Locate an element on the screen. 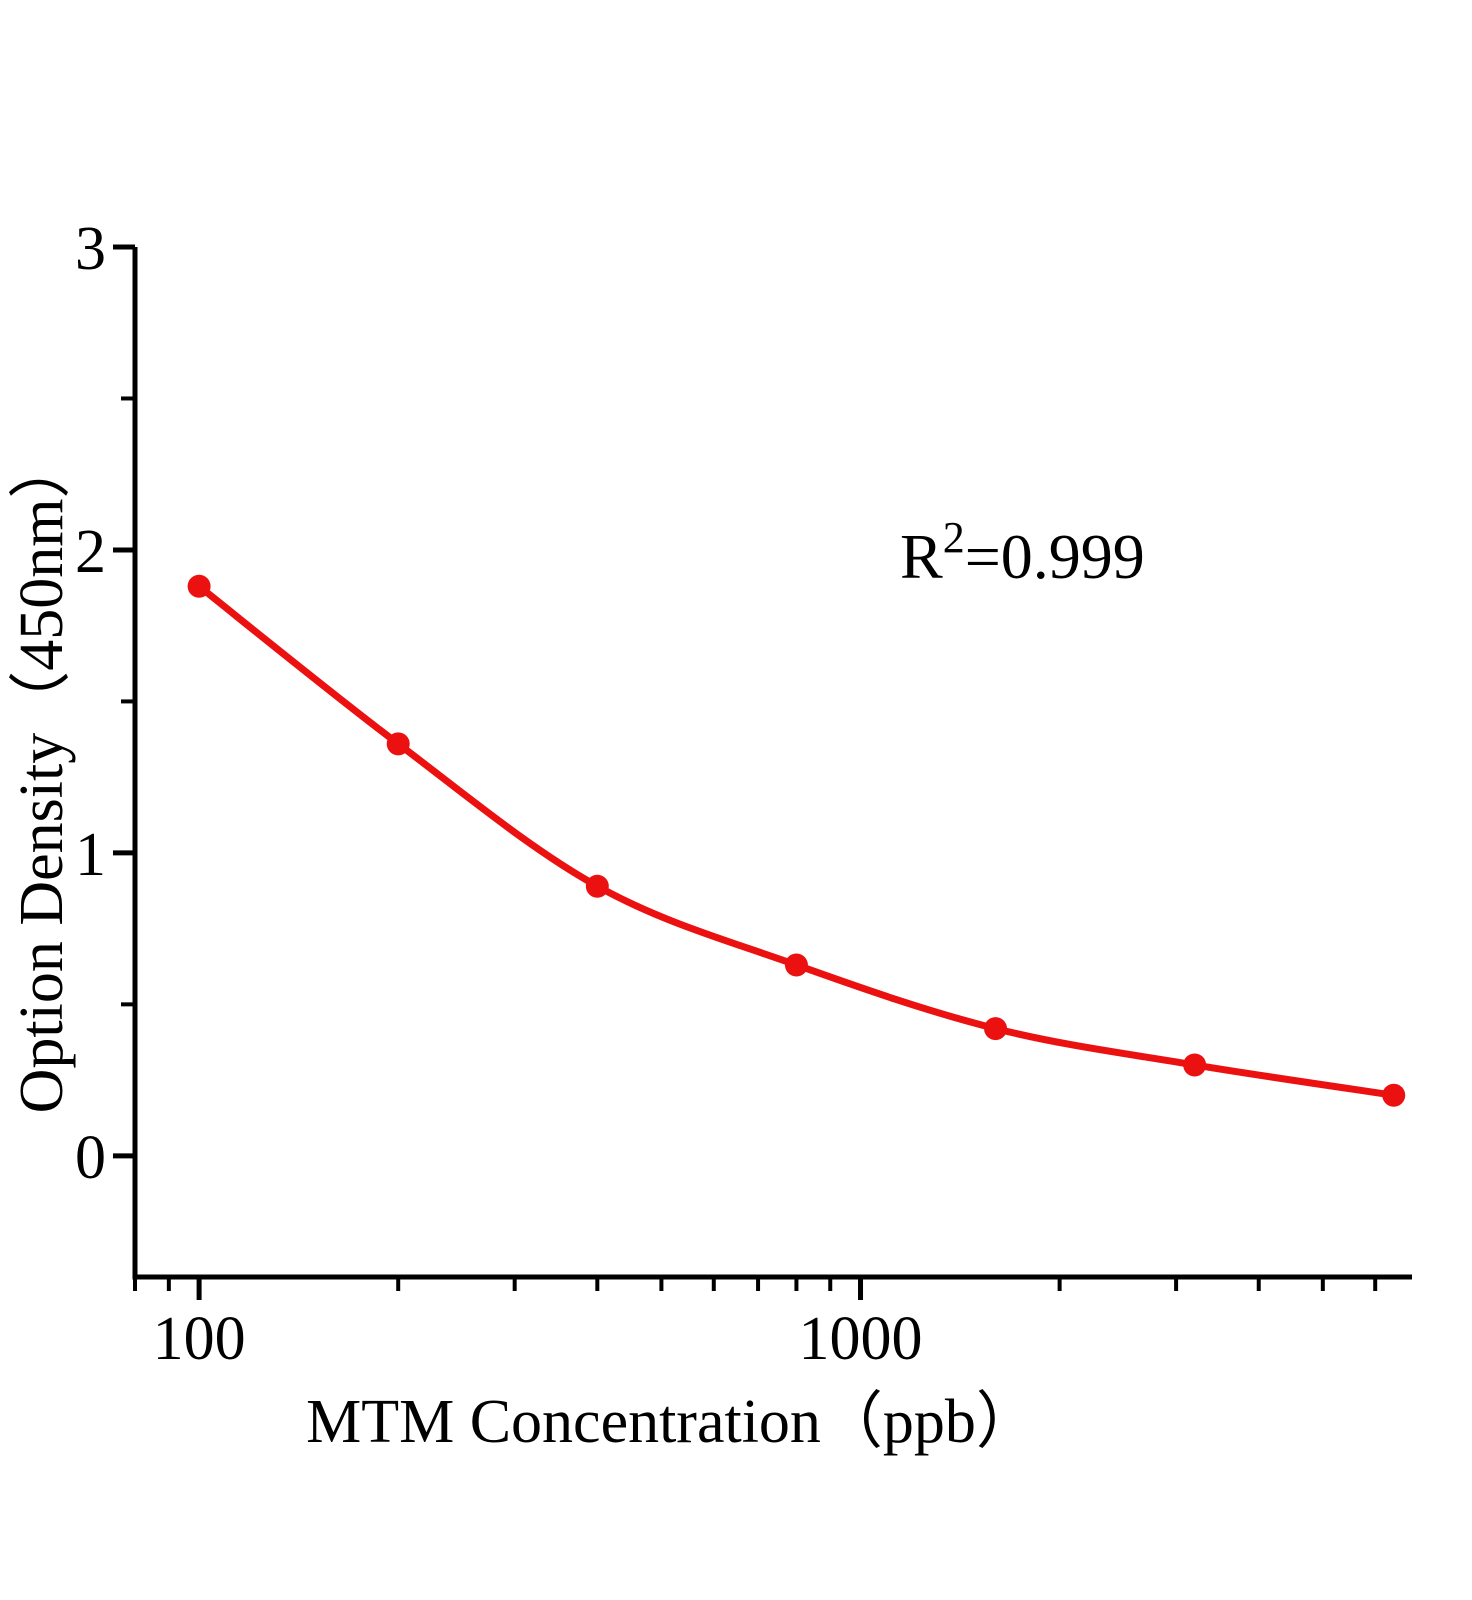 The height and width of the screenshot is (1600, 1472). x-axis-title: MTM Concentration（ppb） is located at coordinates (672, 1422).